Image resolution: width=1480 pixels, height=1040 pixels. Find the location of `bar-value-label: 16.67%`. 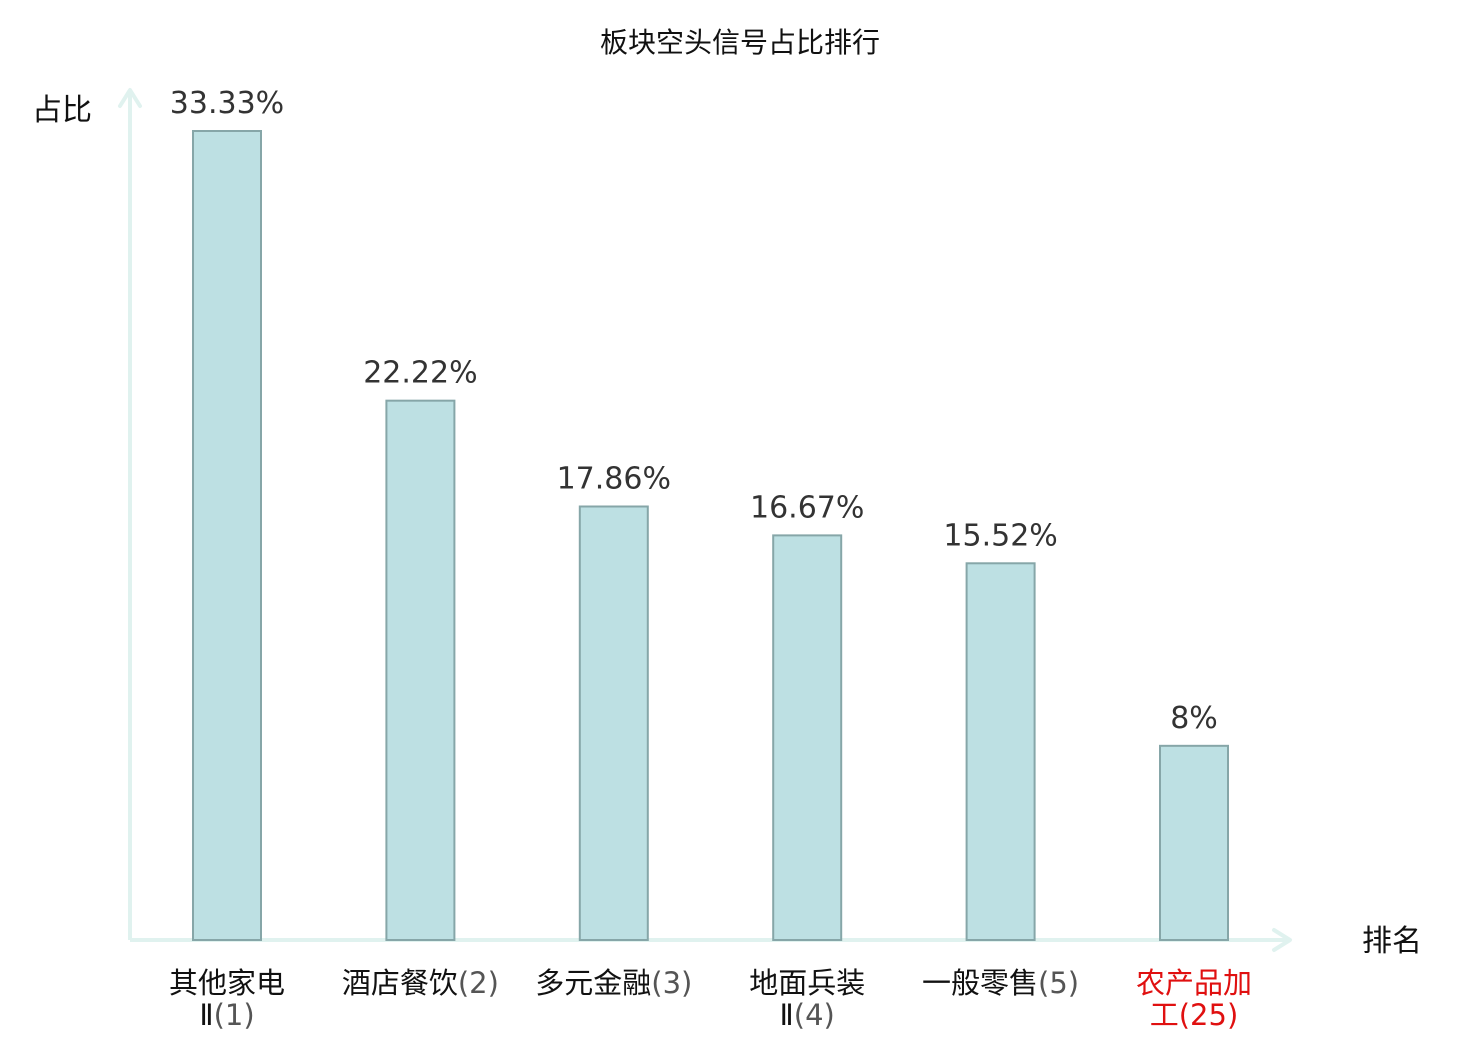

bar-value-label: 16.67% is located at coordinates (807, 507).